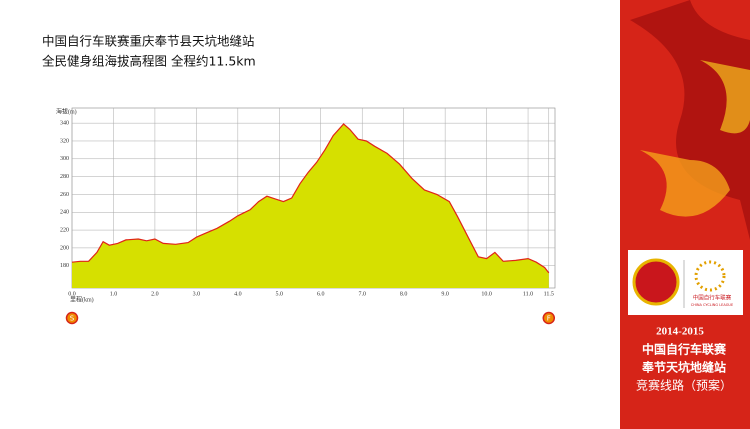 The width and height of the screenshot is (750, 429). Describe the element at coordinates (712, 305) in the screenshot. I see `logo-subtext: CHINA CYCLING LEAGUE` at that location.